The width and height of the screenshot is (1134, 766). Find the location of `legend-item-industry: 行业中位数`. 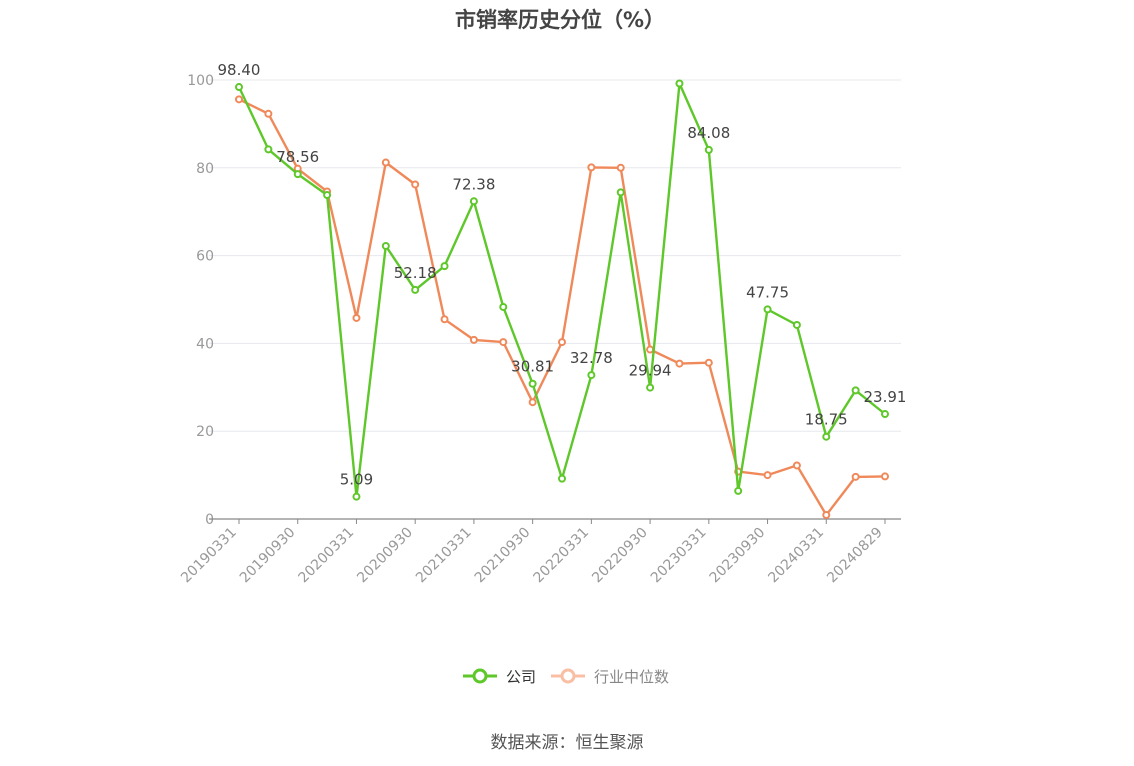

legend-item-industry: 行业中位数 is located at coordinates (609, 676).